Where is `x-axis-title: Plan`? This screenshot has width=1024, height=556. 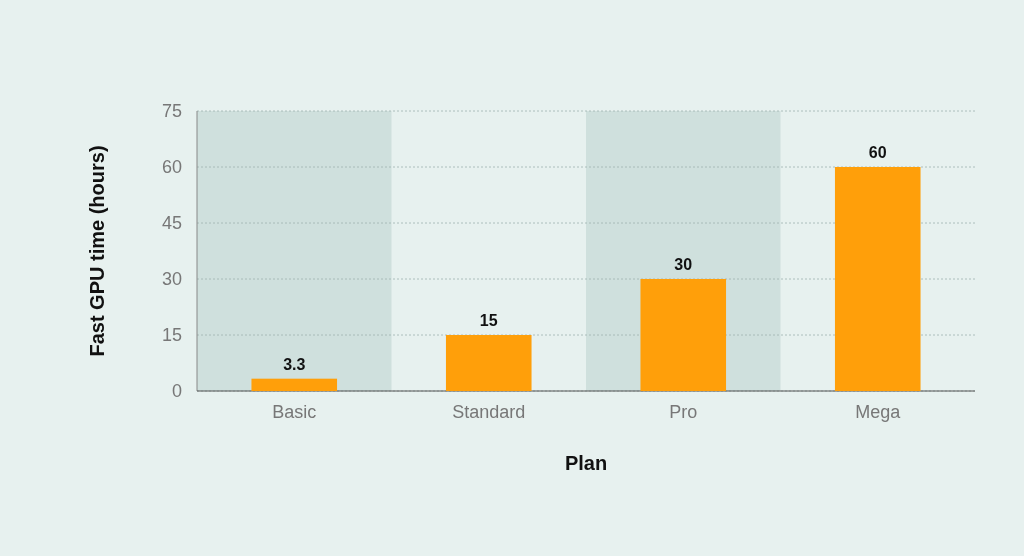 x-axis-title: Plan is located at coordinates (586, 463).